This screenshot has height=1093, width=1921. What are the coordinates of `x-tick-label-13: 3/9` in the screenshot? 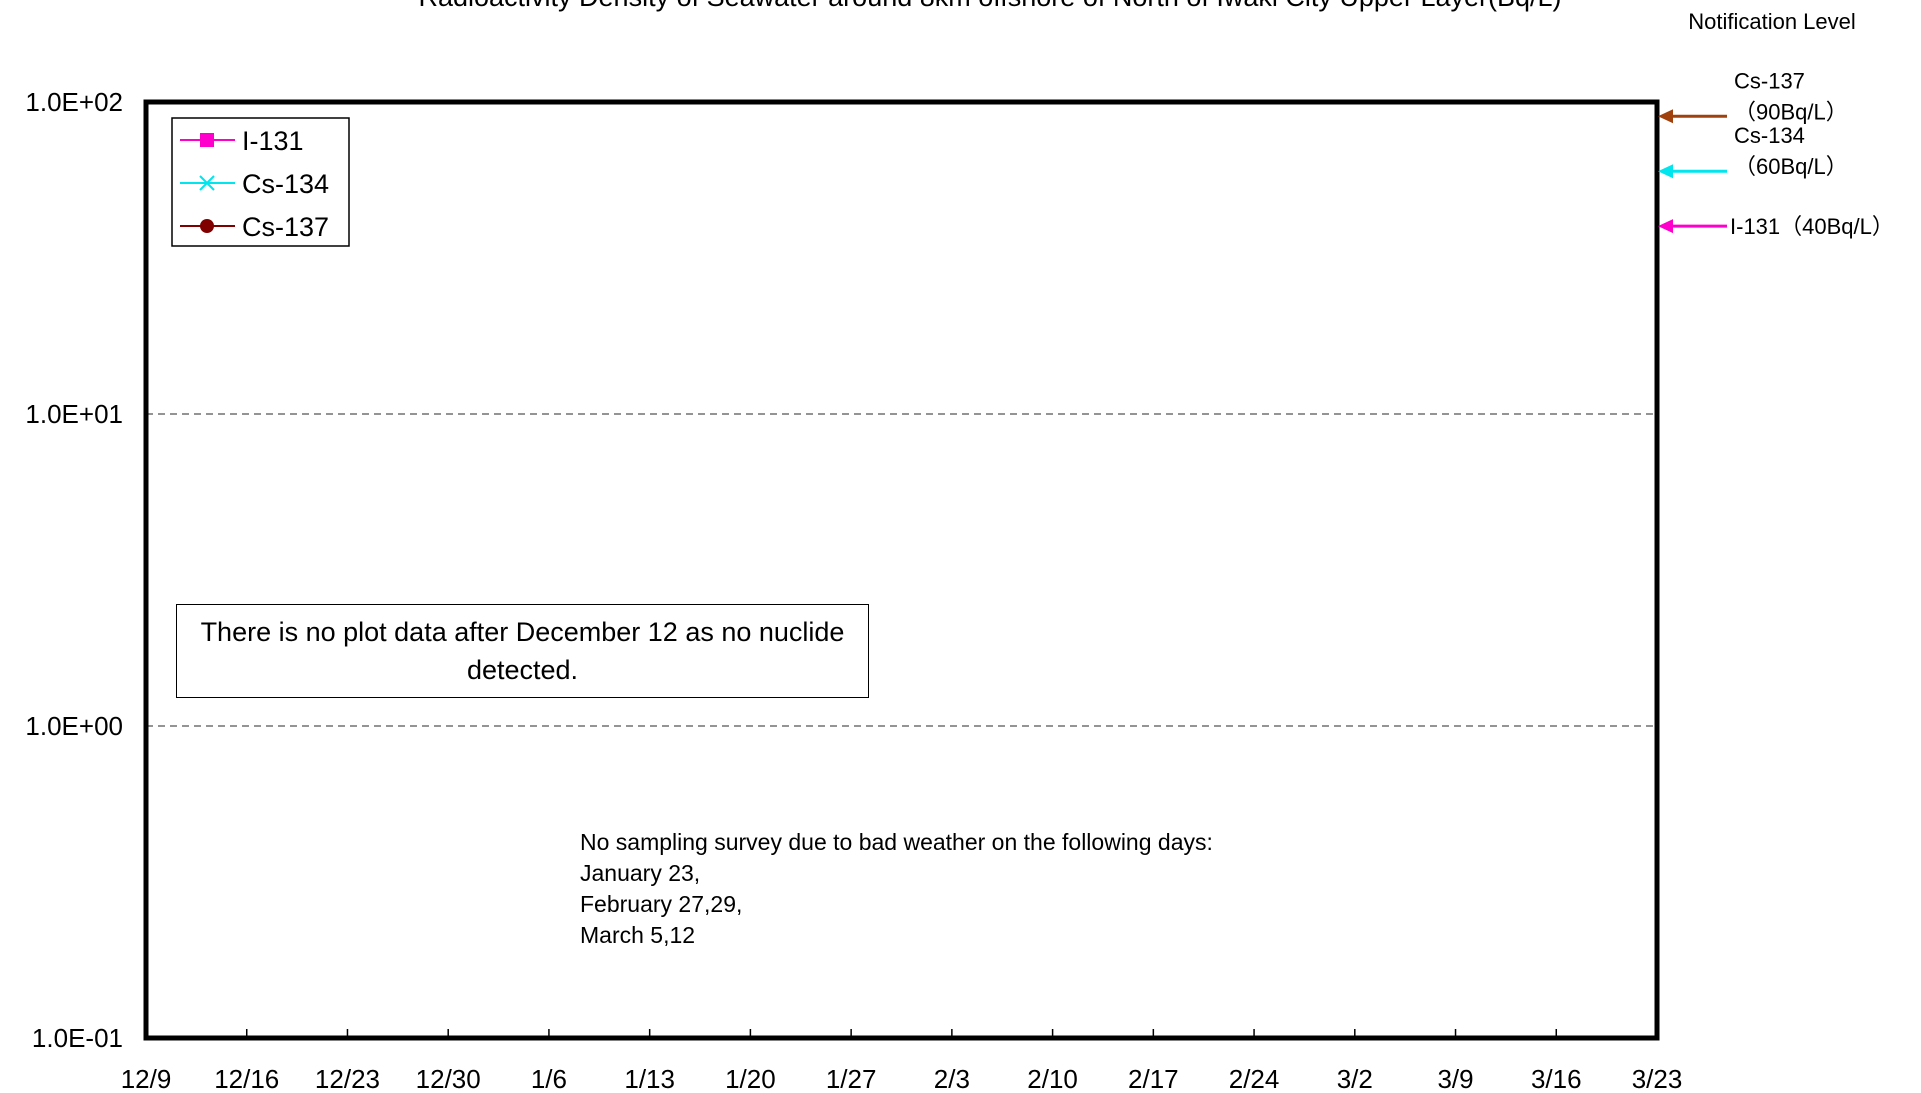 It's located at (1455, 1078).